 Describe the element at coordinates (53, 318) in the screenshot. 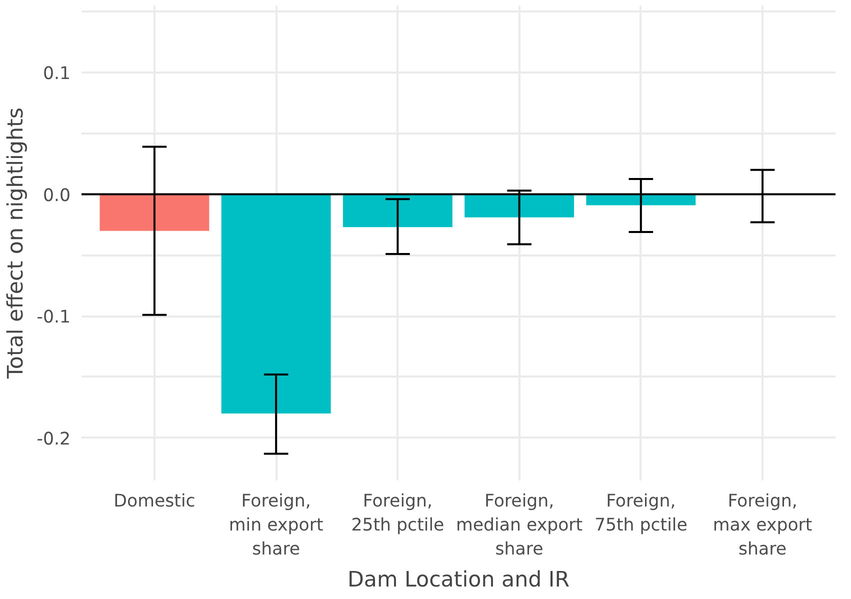

I see `y-tick-label: -0.1` at that location.